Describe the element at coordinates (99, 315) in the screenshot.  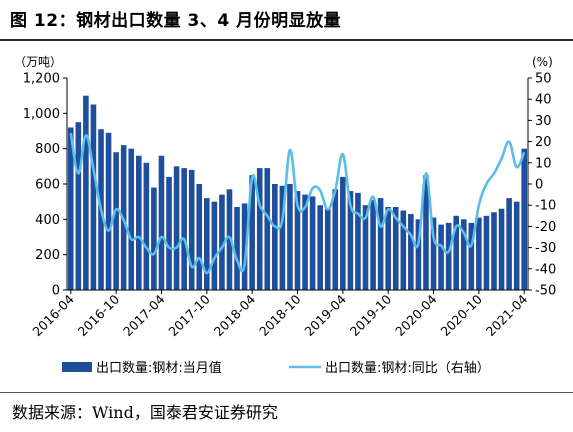
I see `x-tick-label: 2016-10` at that location.